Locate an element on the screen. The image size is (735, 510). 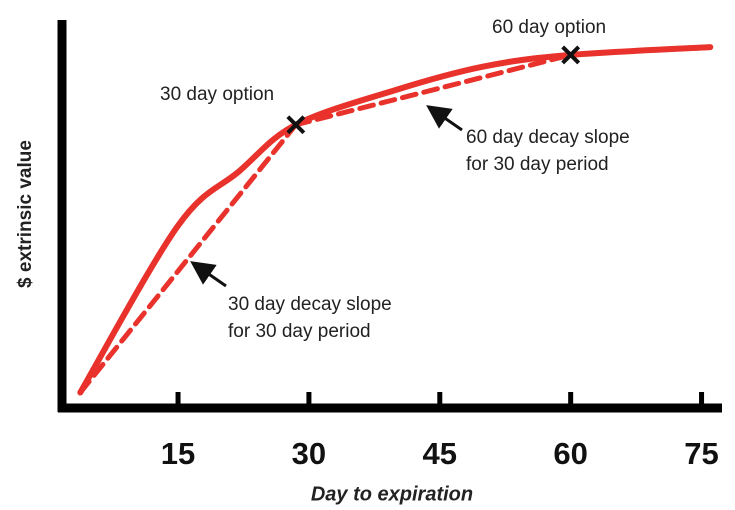
annotation: 30 day option is located at coordinates (217, 94).